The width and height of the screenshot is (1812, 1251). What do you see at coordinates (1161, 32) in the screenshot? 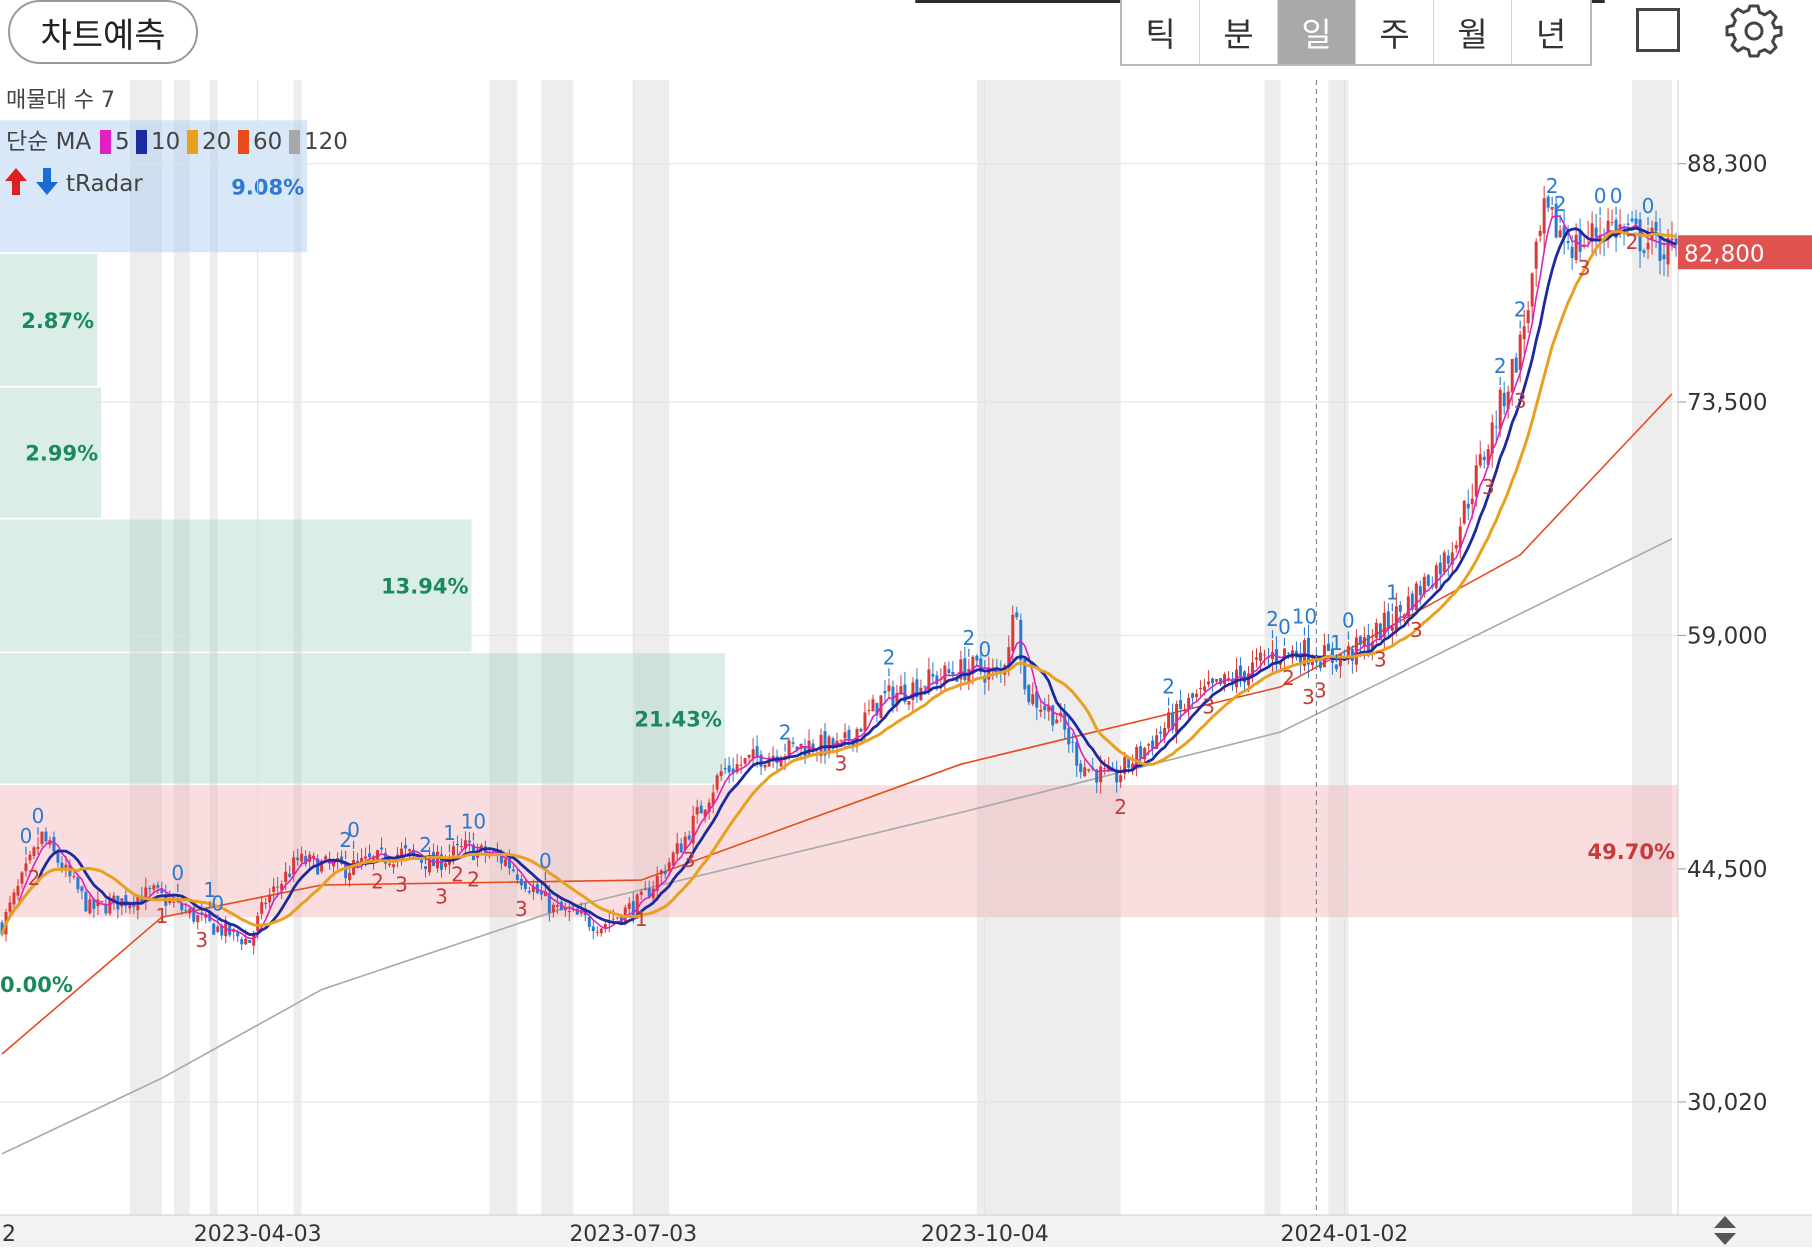
I see `period-tab-0: 틱` at bounding box center [1161, 32].